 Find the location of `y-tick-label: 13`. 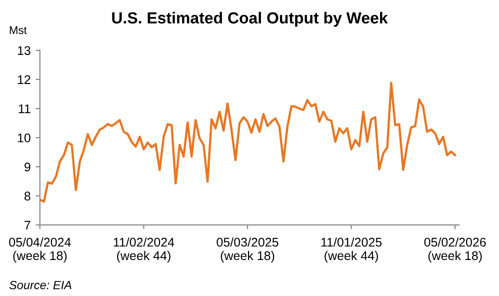

y-tick-label: 13 is located at coordinates (24, 50).